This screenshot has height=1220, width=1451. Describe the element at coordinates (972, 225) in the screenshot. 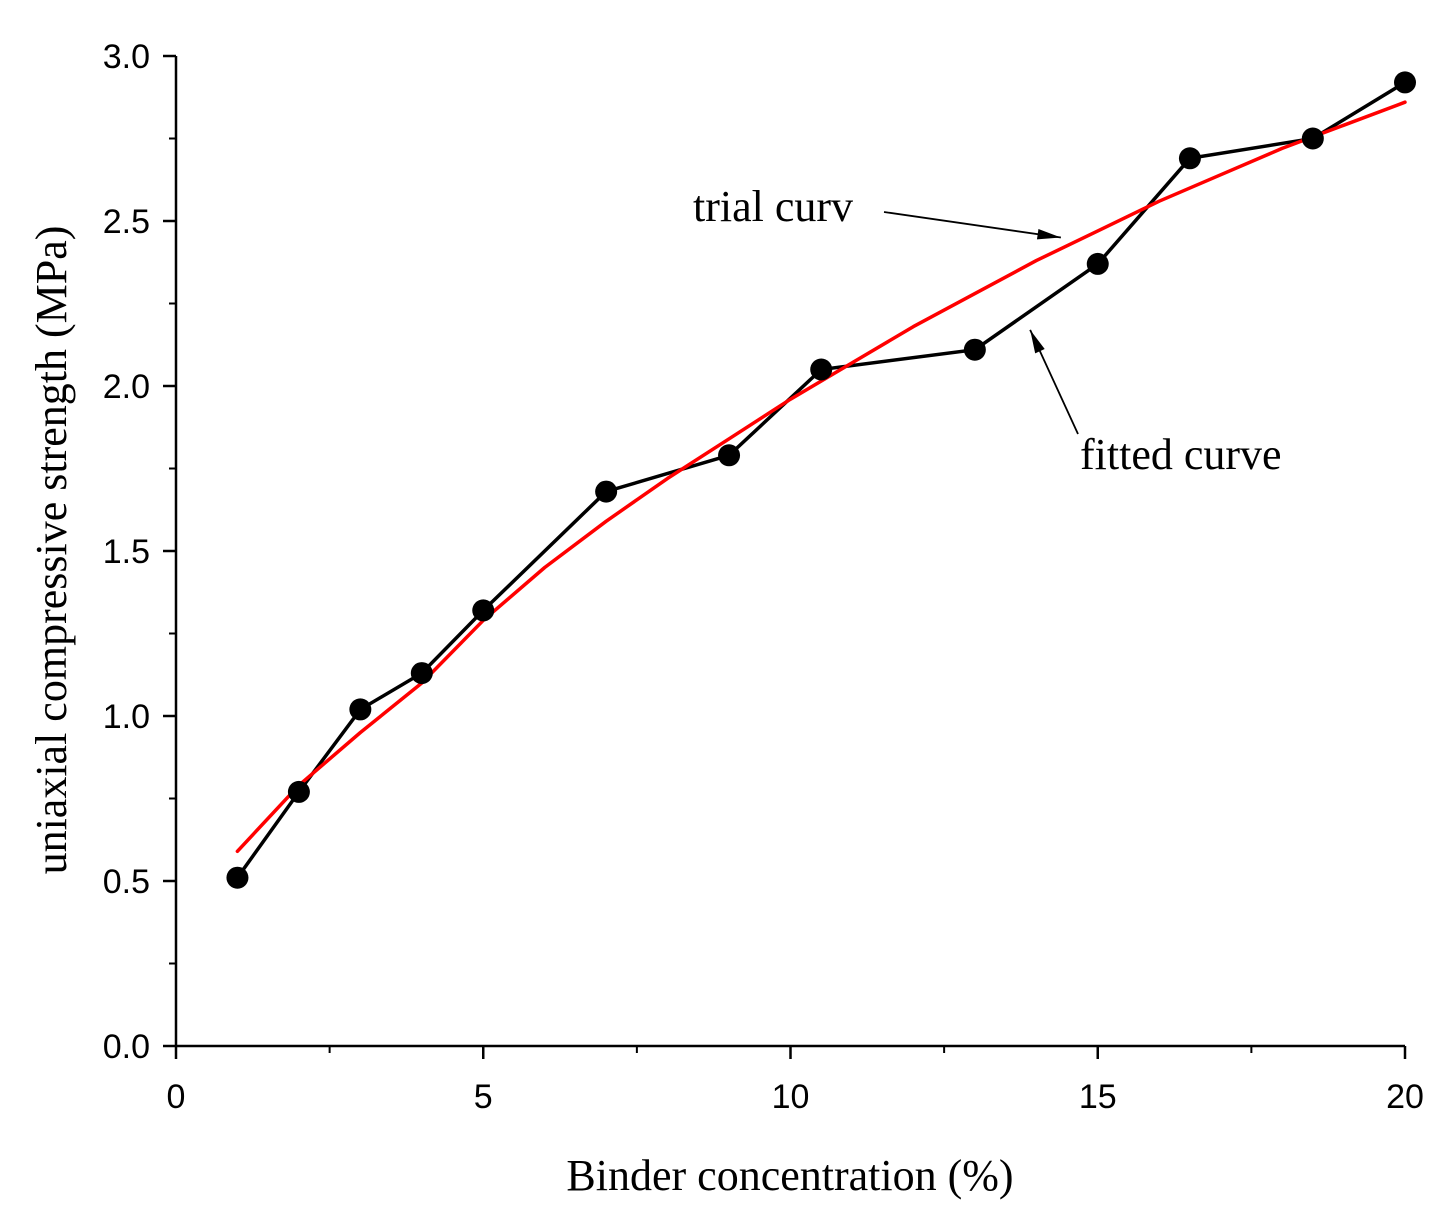

I see `trial-arrow-line` at that location.